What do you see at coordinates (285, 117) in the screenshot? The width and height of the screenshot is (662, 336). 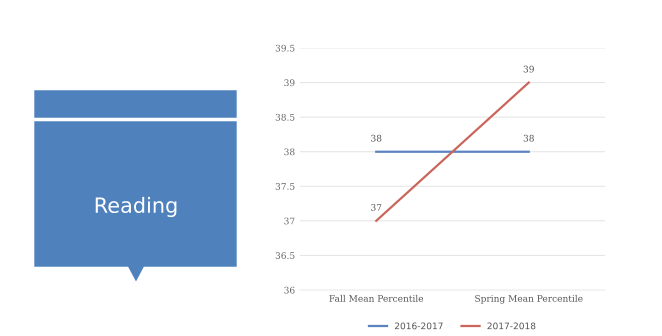 I see `y-tick-label: 38.5` at bounding box center [285, 117].